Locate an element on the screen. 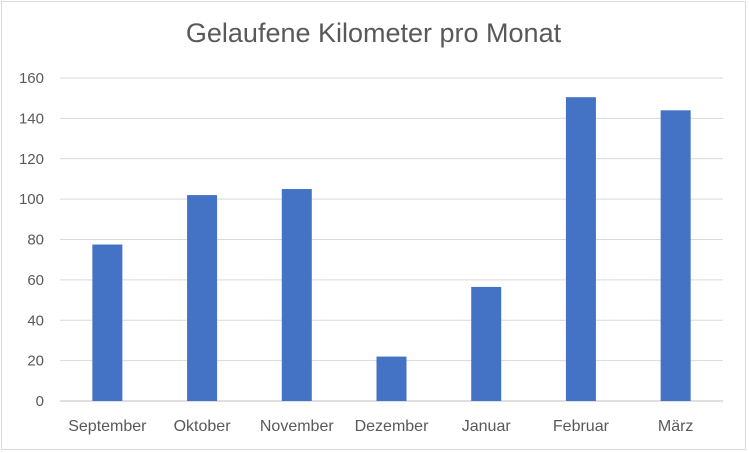 Image resolution: width=749 pixels, height=453 pixels. y-tick-label: 60 is located at coordinates (35, 280).